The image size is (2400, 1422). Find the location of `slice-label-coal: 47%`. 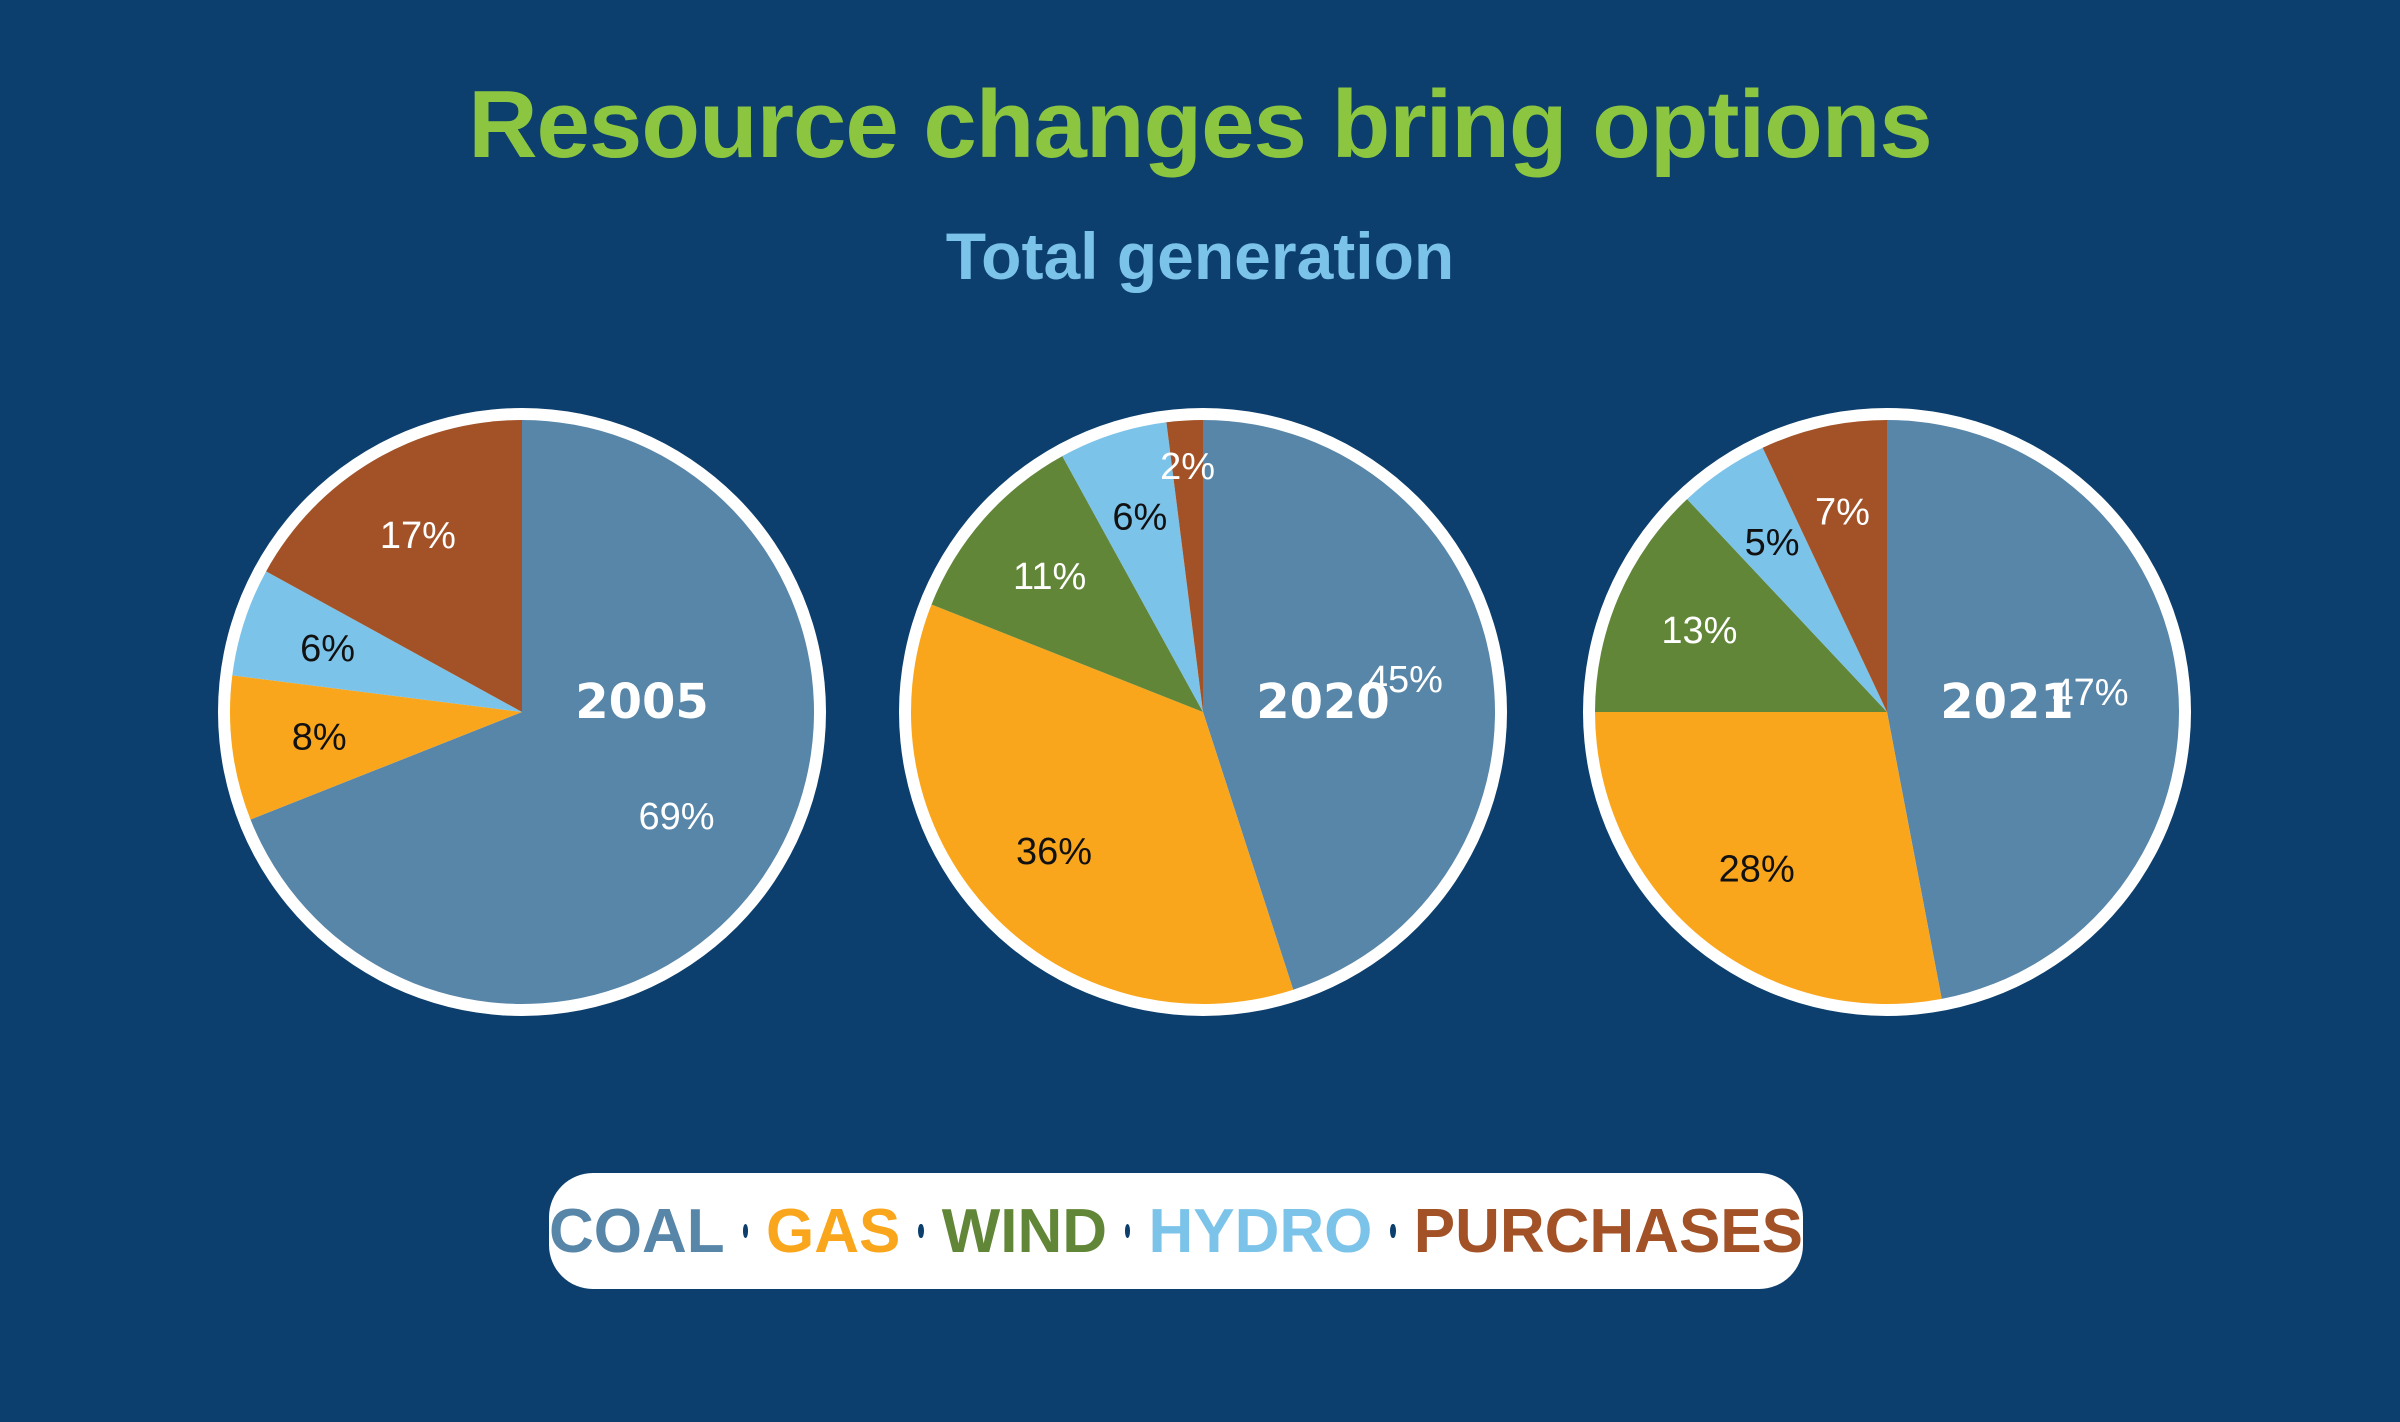

slice-label-coal: 47% is located at coordinates (2090, 693).